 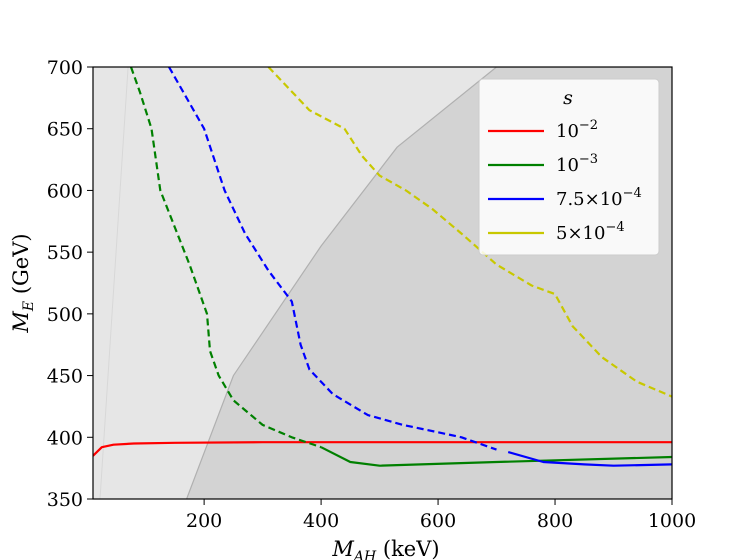 What do you see at coordinates (65, 500) in the screenshot?
I see `y-tick-label: 350` at bounding box center [65, 500].